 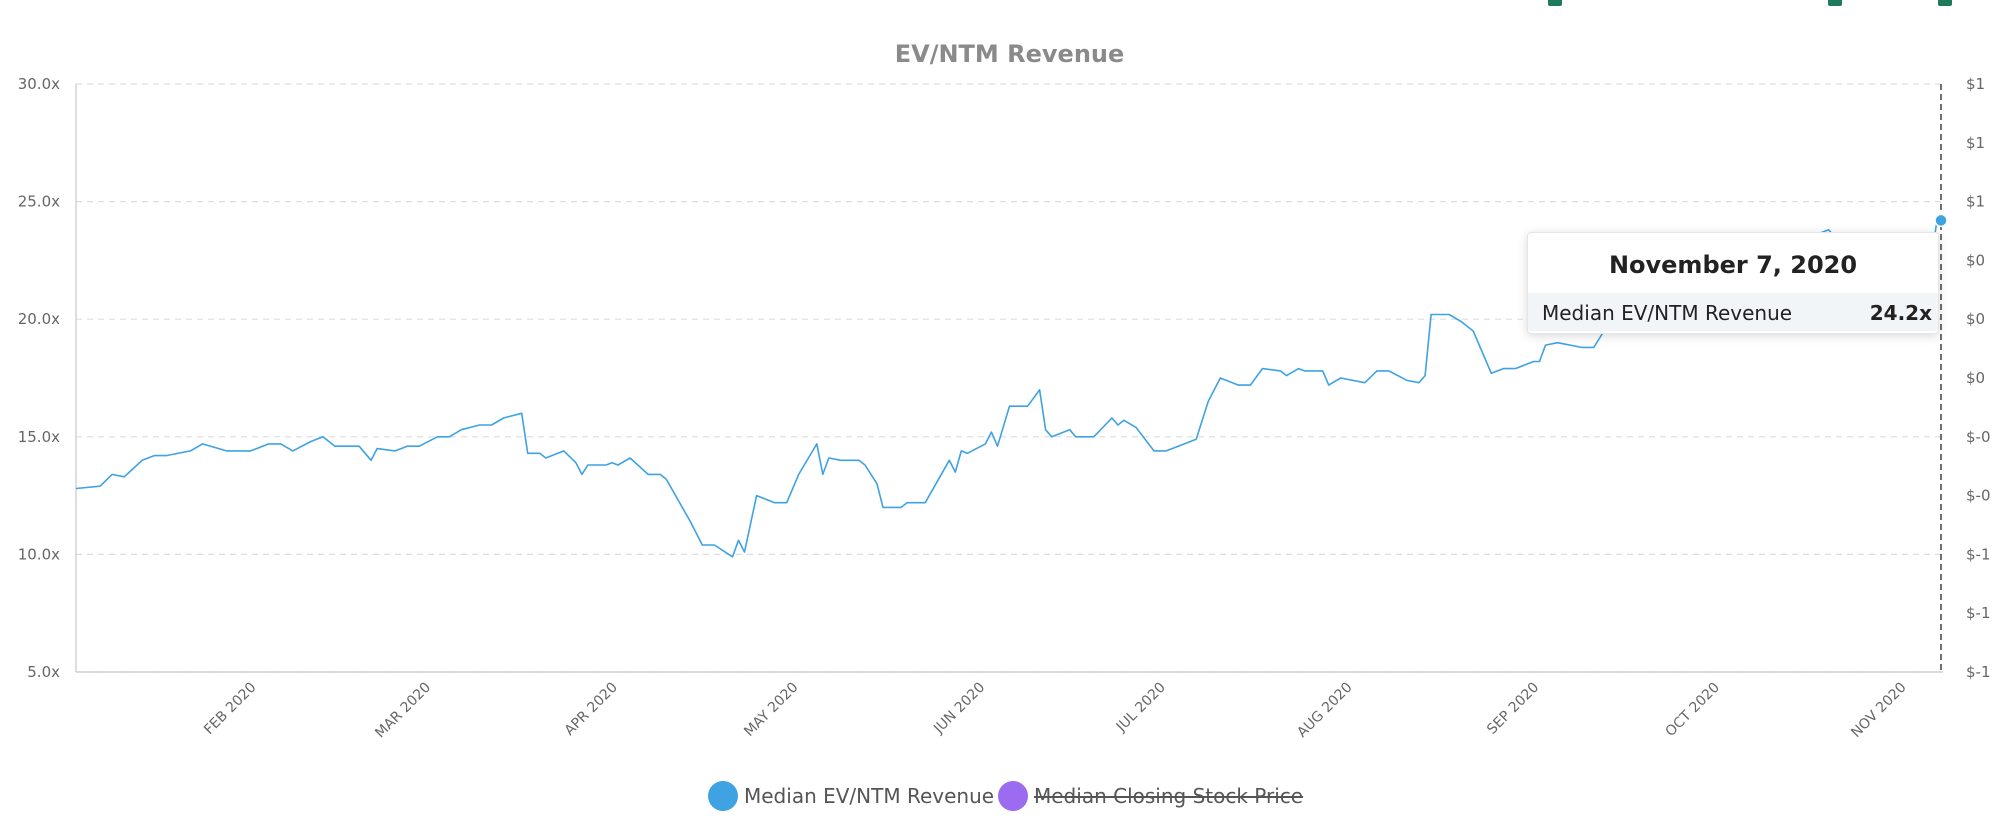 I want to click on x-tick-label: SEP 2020, so click(x=1513, y=709).